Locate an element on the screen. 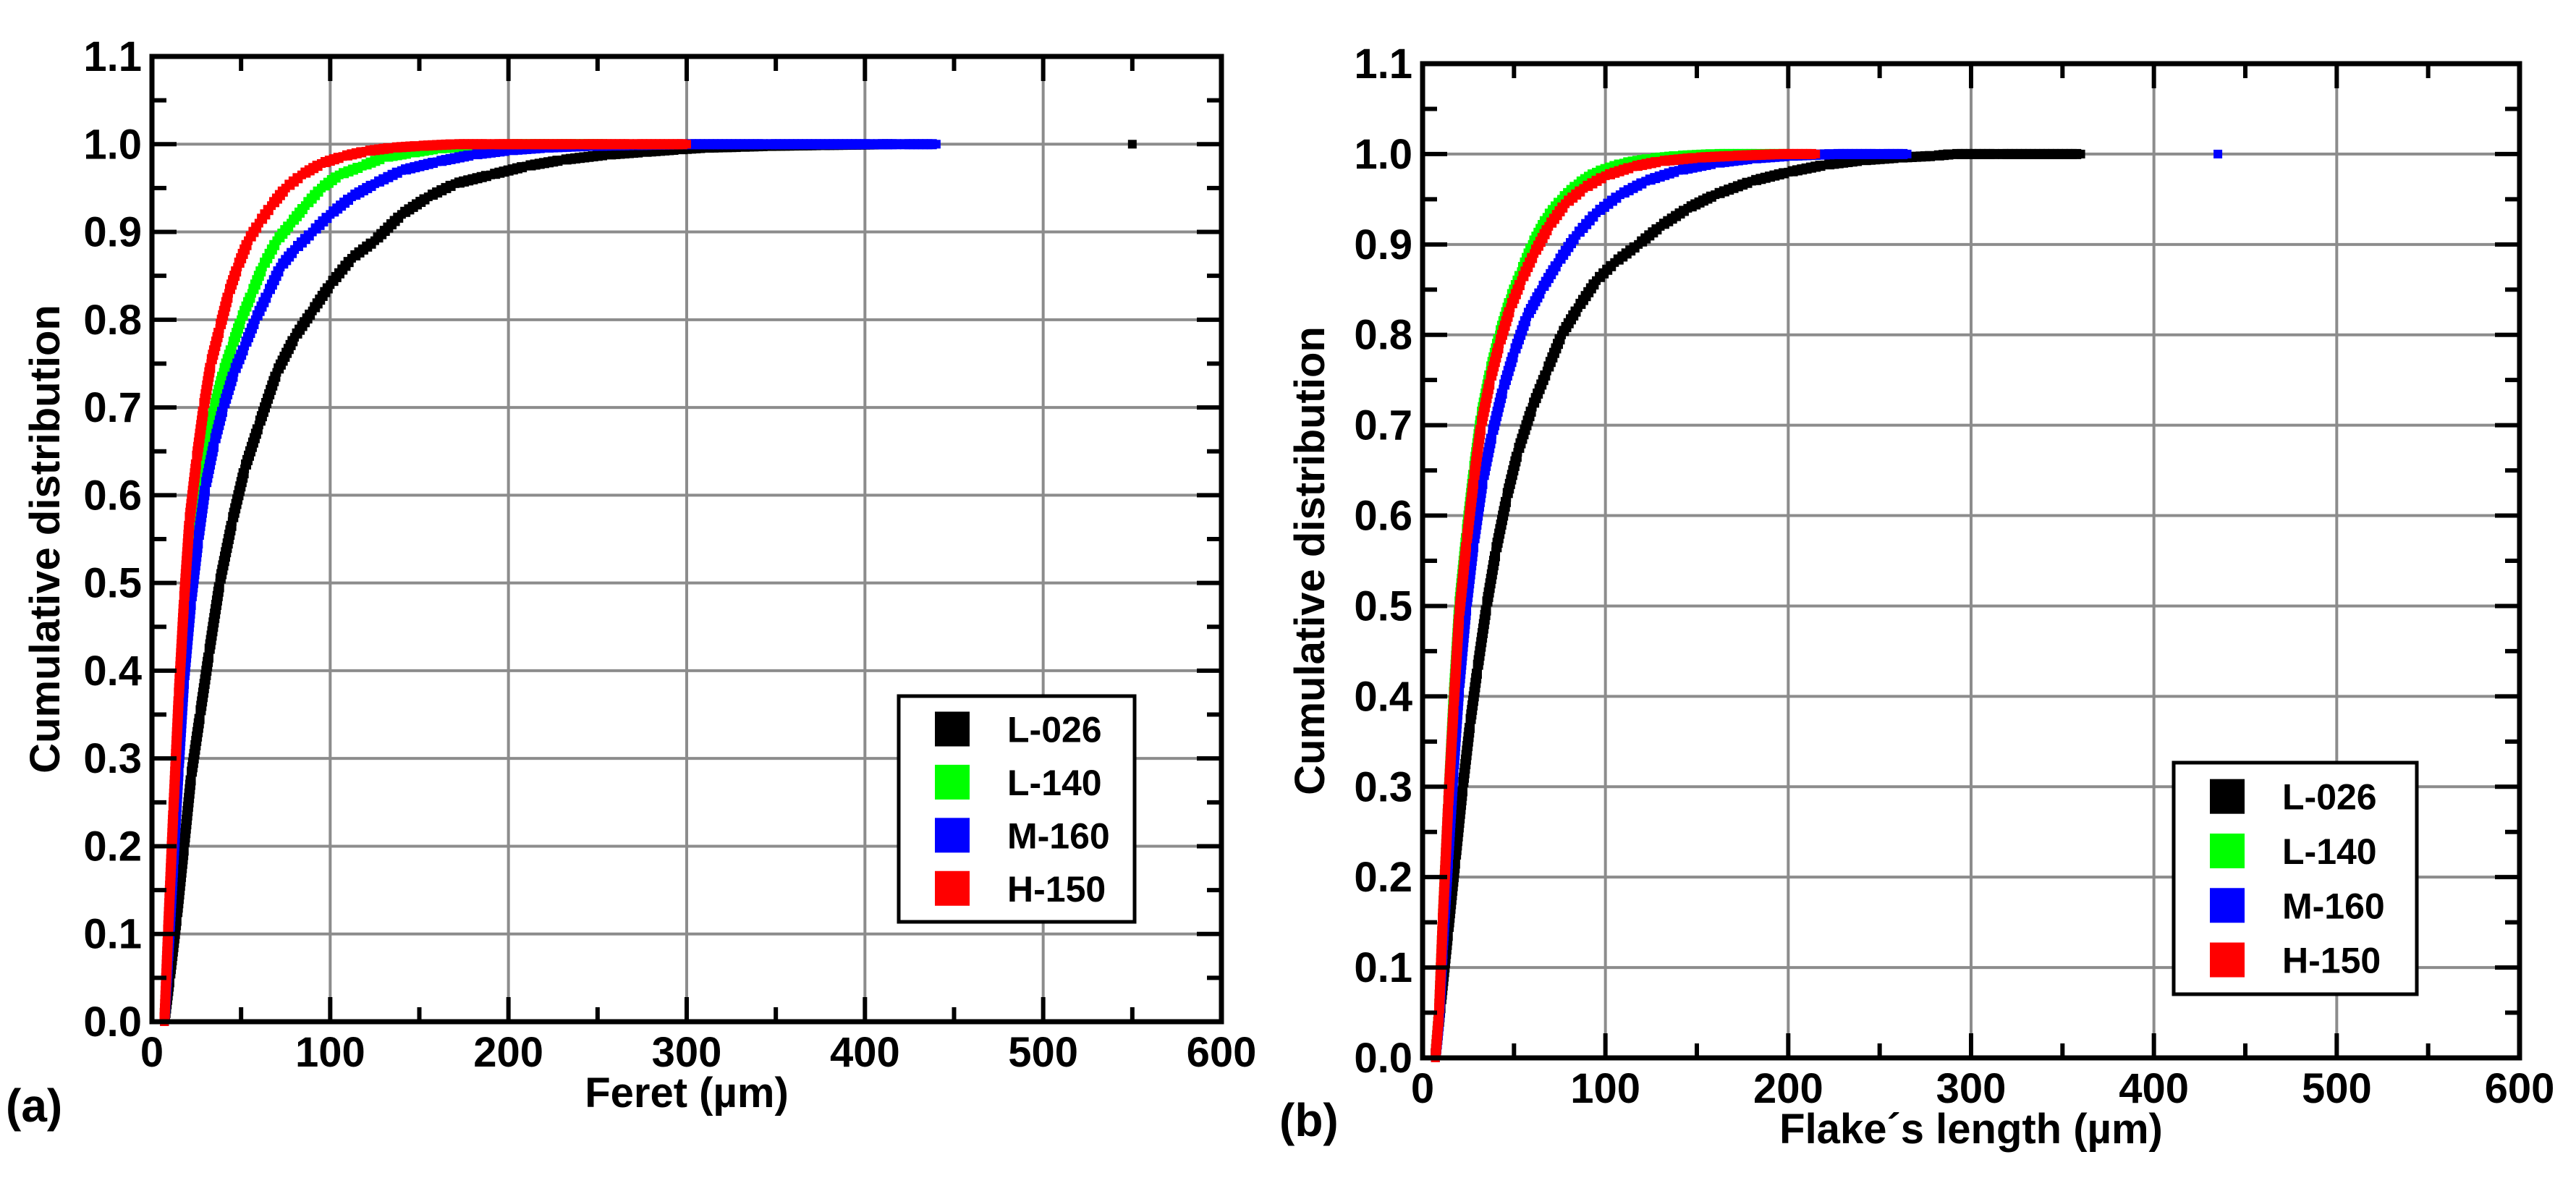  x-axis-title: Flake´s length (µm) is located at coordinates (1971, 1129).